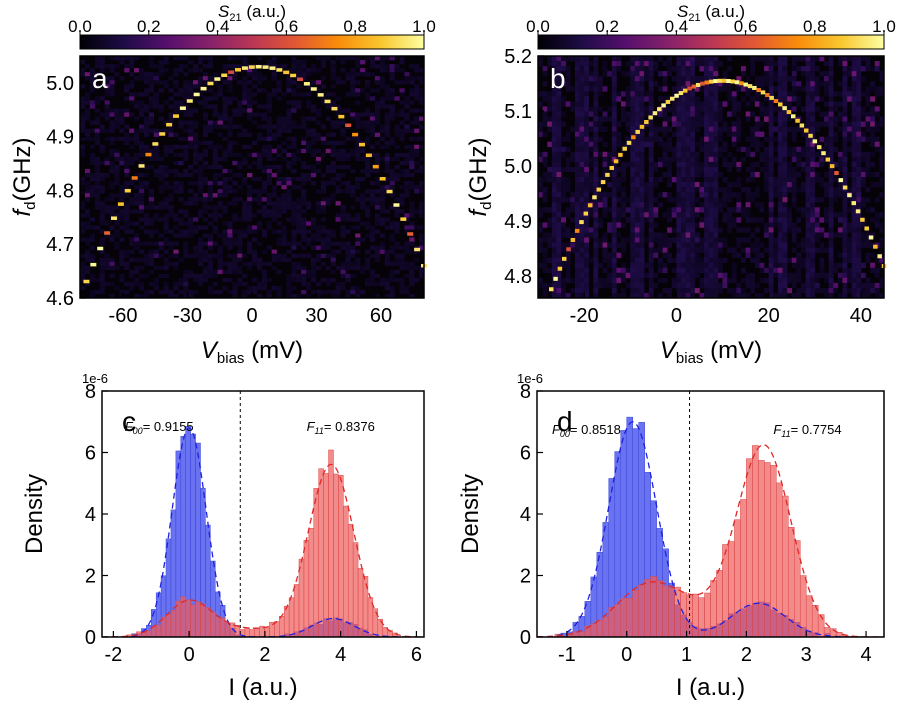  Describe the element at coordinates (263, 531) in the screenshot. I see `plot-area` at that location.